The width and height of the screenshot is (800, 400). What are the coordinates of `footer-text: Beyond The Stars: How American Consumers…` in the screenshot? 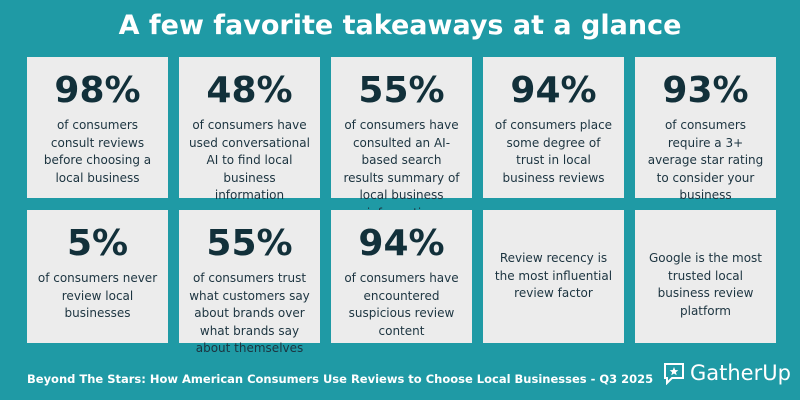 It's located at (340, 379).